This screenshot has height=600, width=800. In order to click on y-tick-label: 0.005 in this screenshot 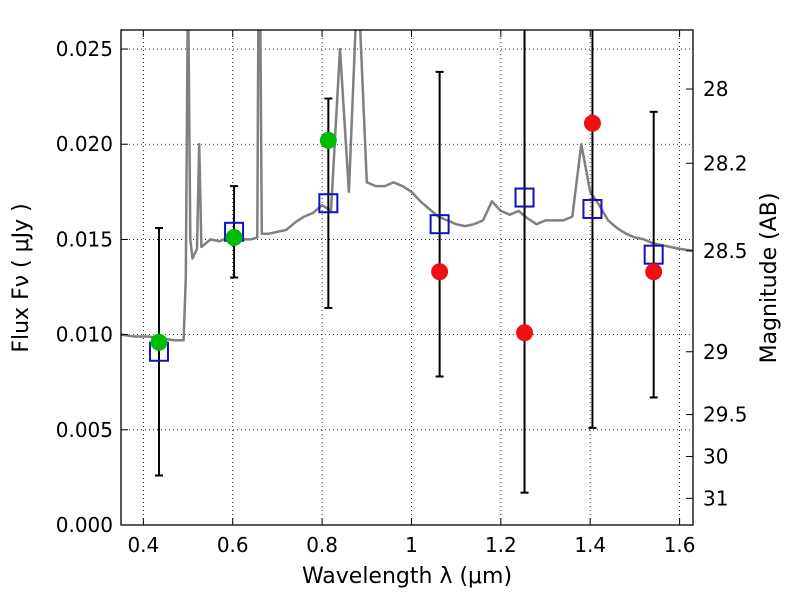, I will do `click(84, 430)`.